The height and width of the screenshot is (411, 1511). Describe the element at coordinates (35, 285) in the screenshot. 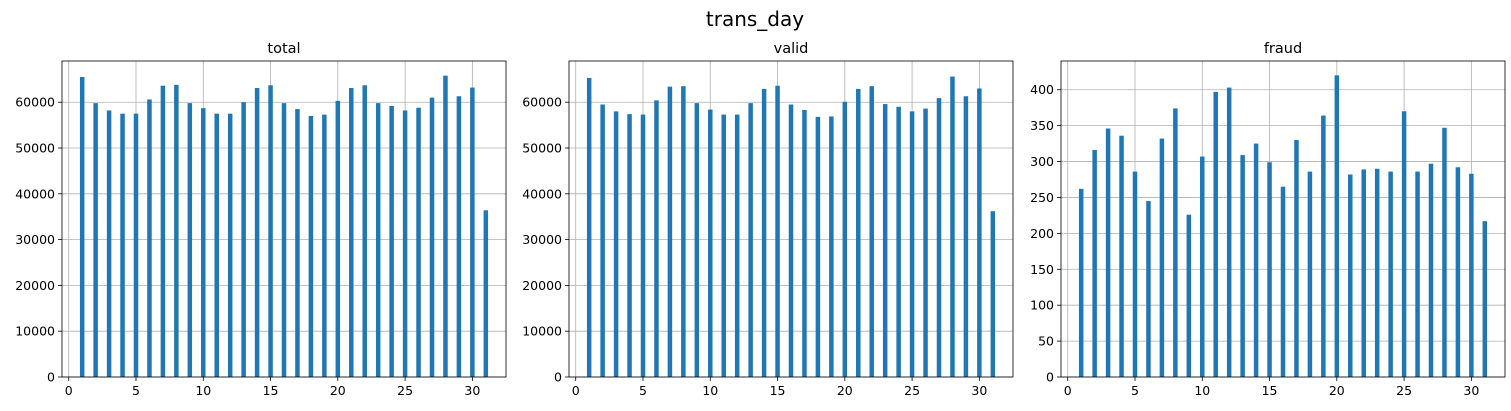

I see `chart-0-ytick-label-2: 20000` at that location.